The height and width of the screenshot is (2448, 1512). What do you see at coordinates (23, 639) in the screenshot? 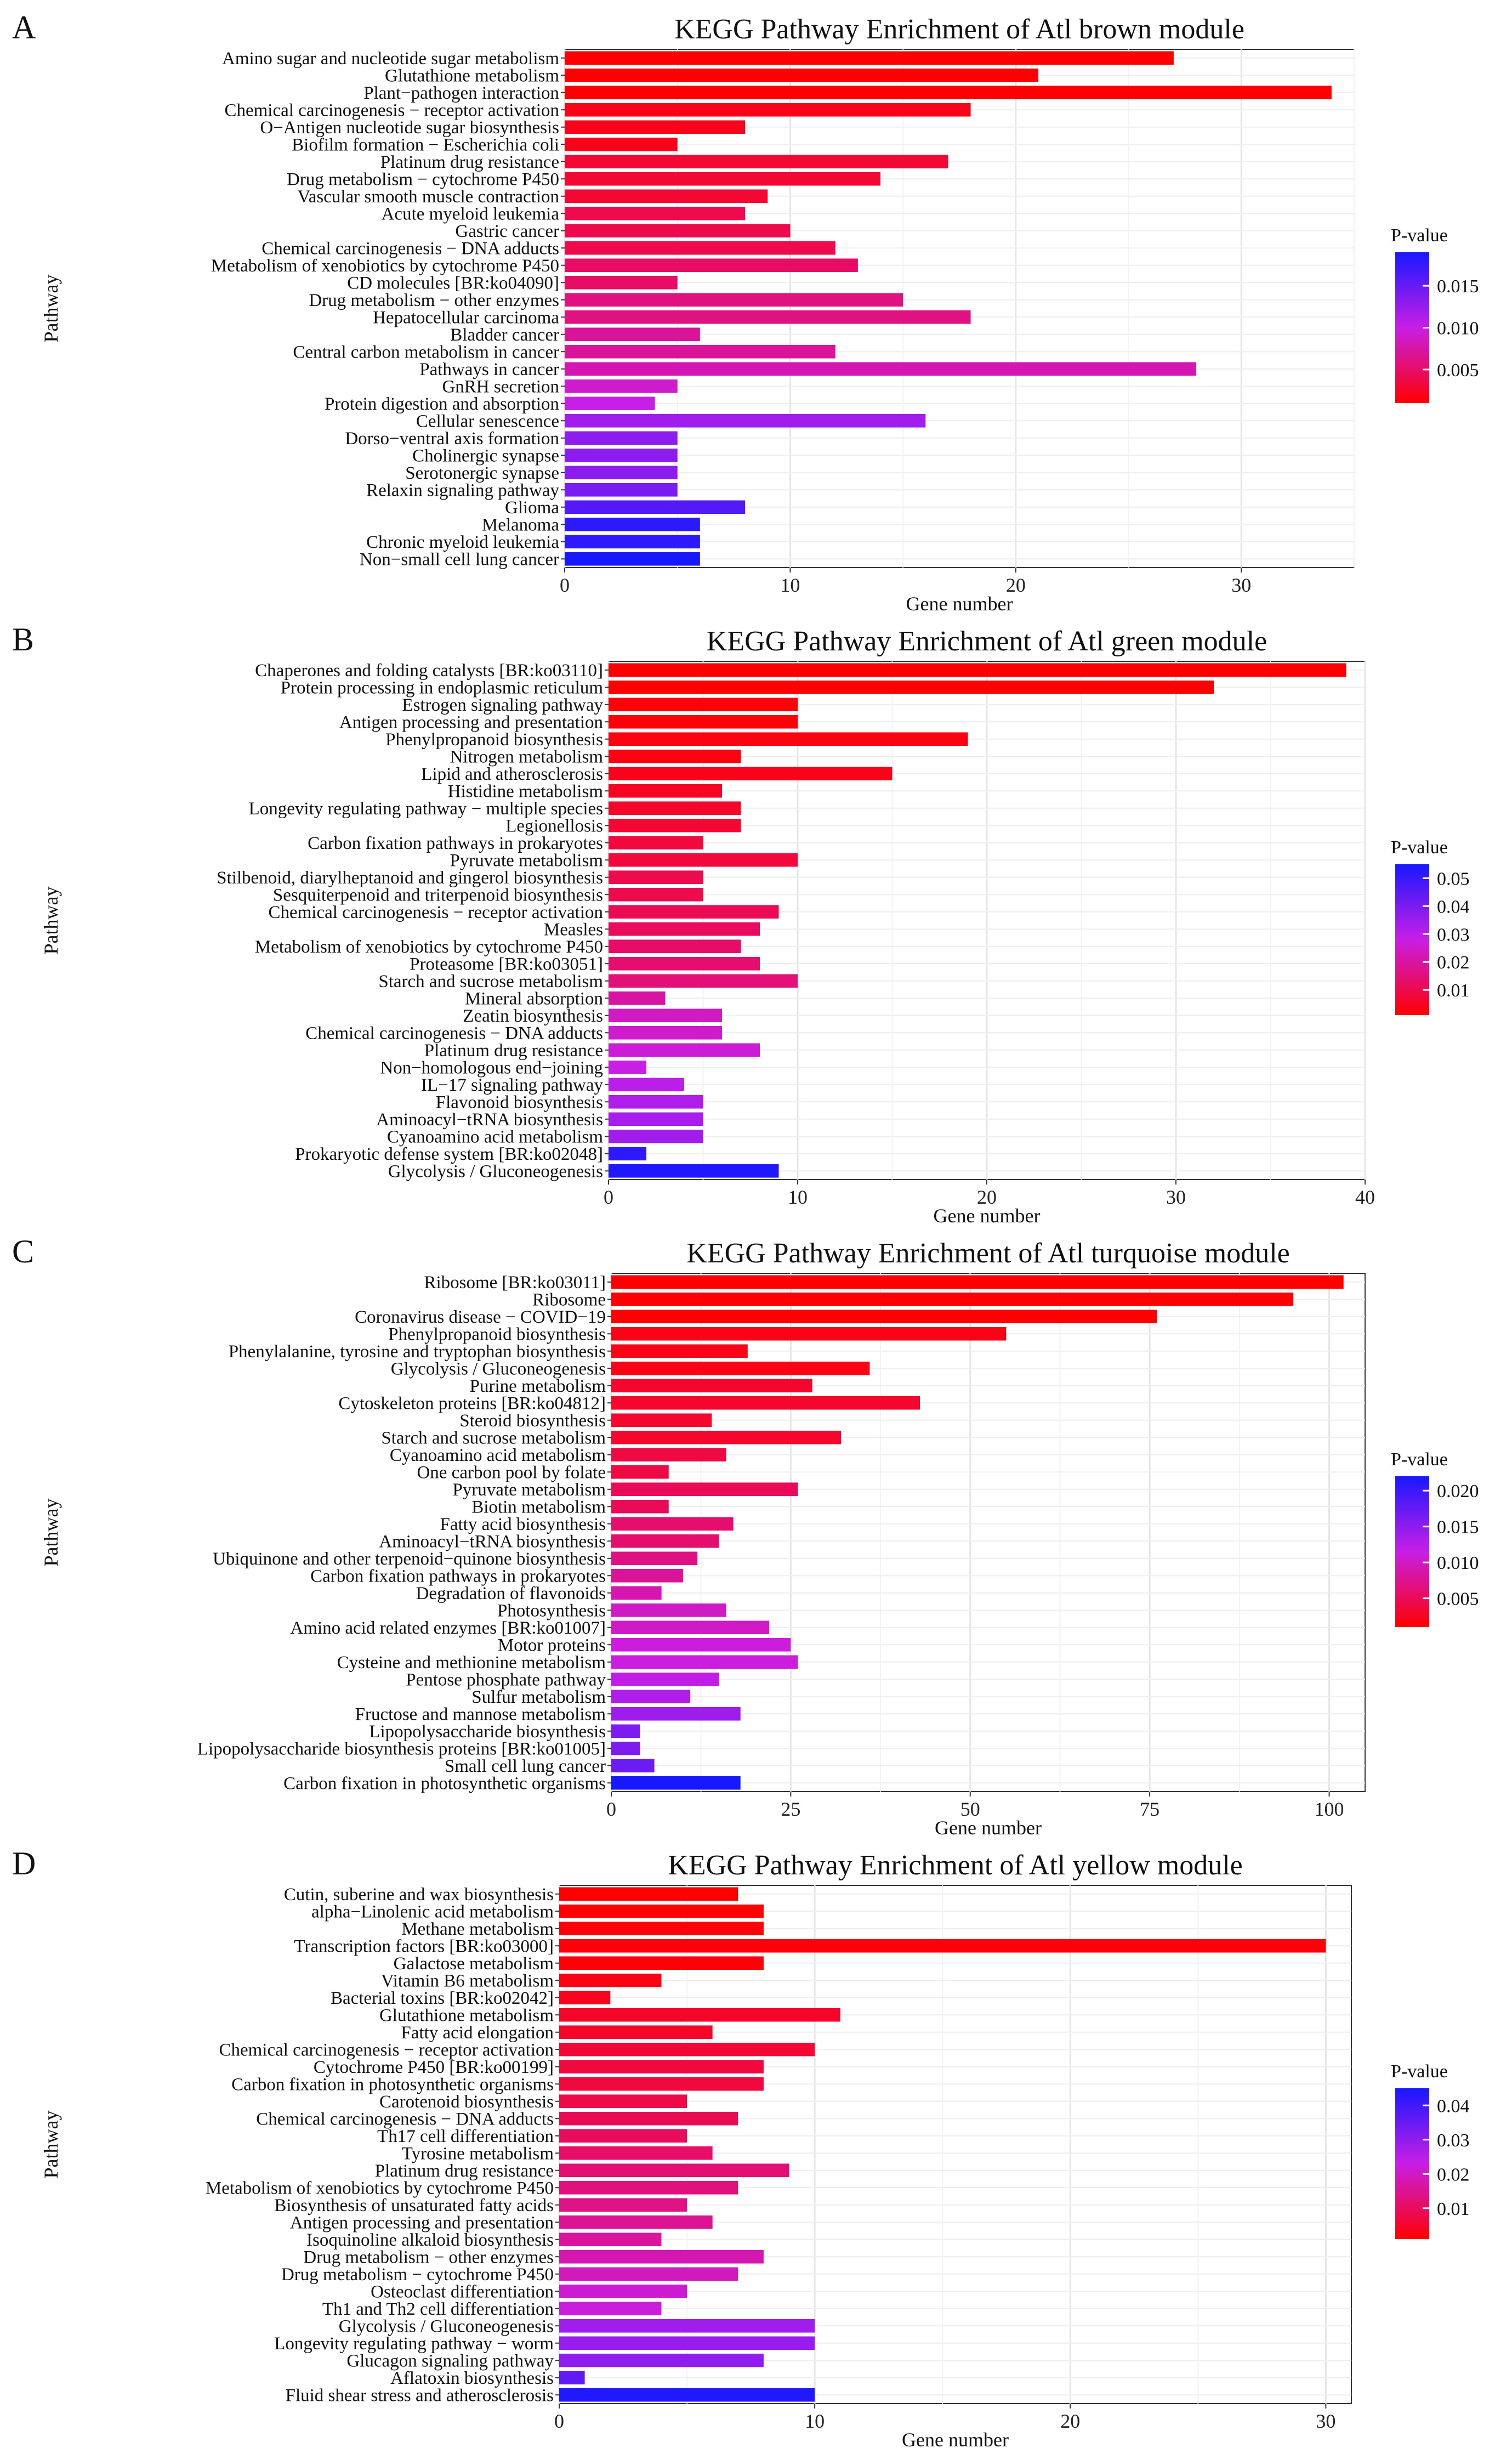
I see `panel-letter: B` at bounding box center [23, 639].